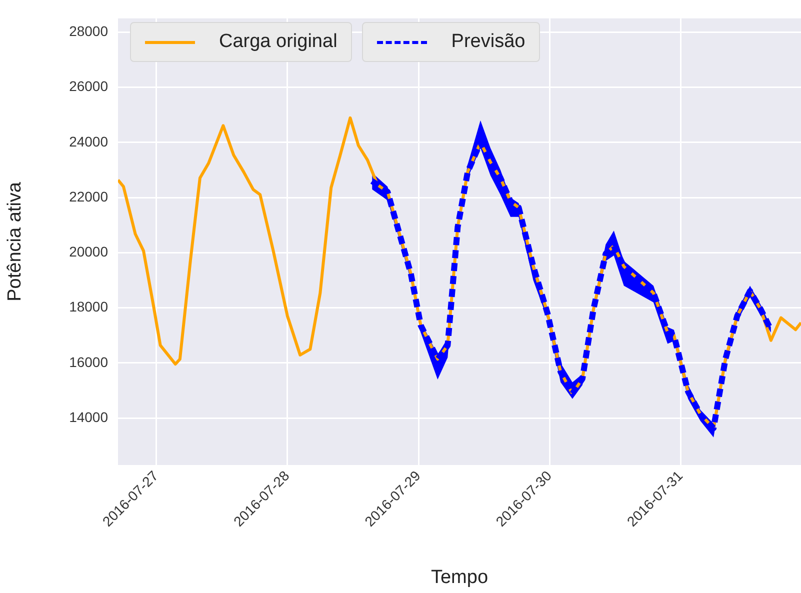 Image resolution: width=801 pixels, height=593 pixels. I want to click on y-tick-label: 18000, so click(88, 306).